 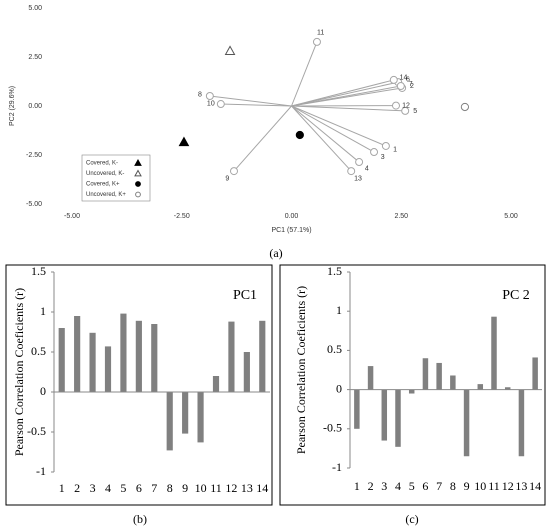 What do you see at coordinates (216, 488) in the screenshot?
I see `x-tick-label: 11` at bounding box center [216, 488].